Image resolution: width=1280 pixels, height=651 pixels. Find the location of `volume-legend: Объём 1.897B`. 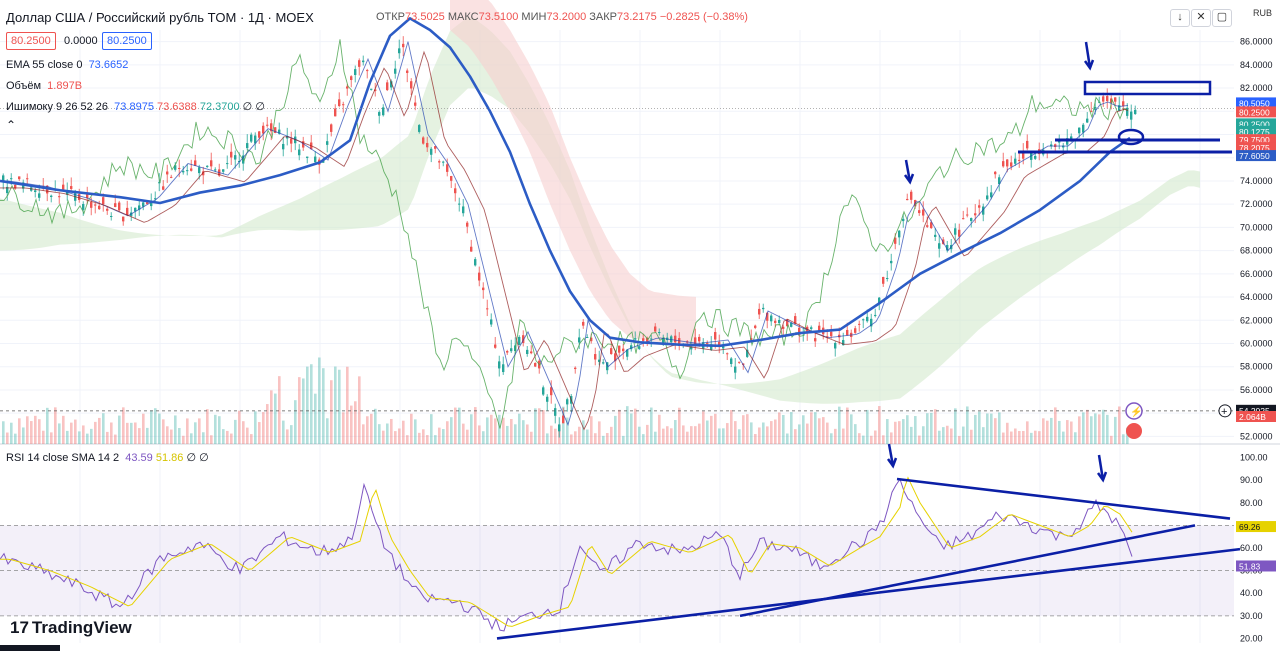

volume-legend: Объём 1.897B is located at coordinates (44, 86).